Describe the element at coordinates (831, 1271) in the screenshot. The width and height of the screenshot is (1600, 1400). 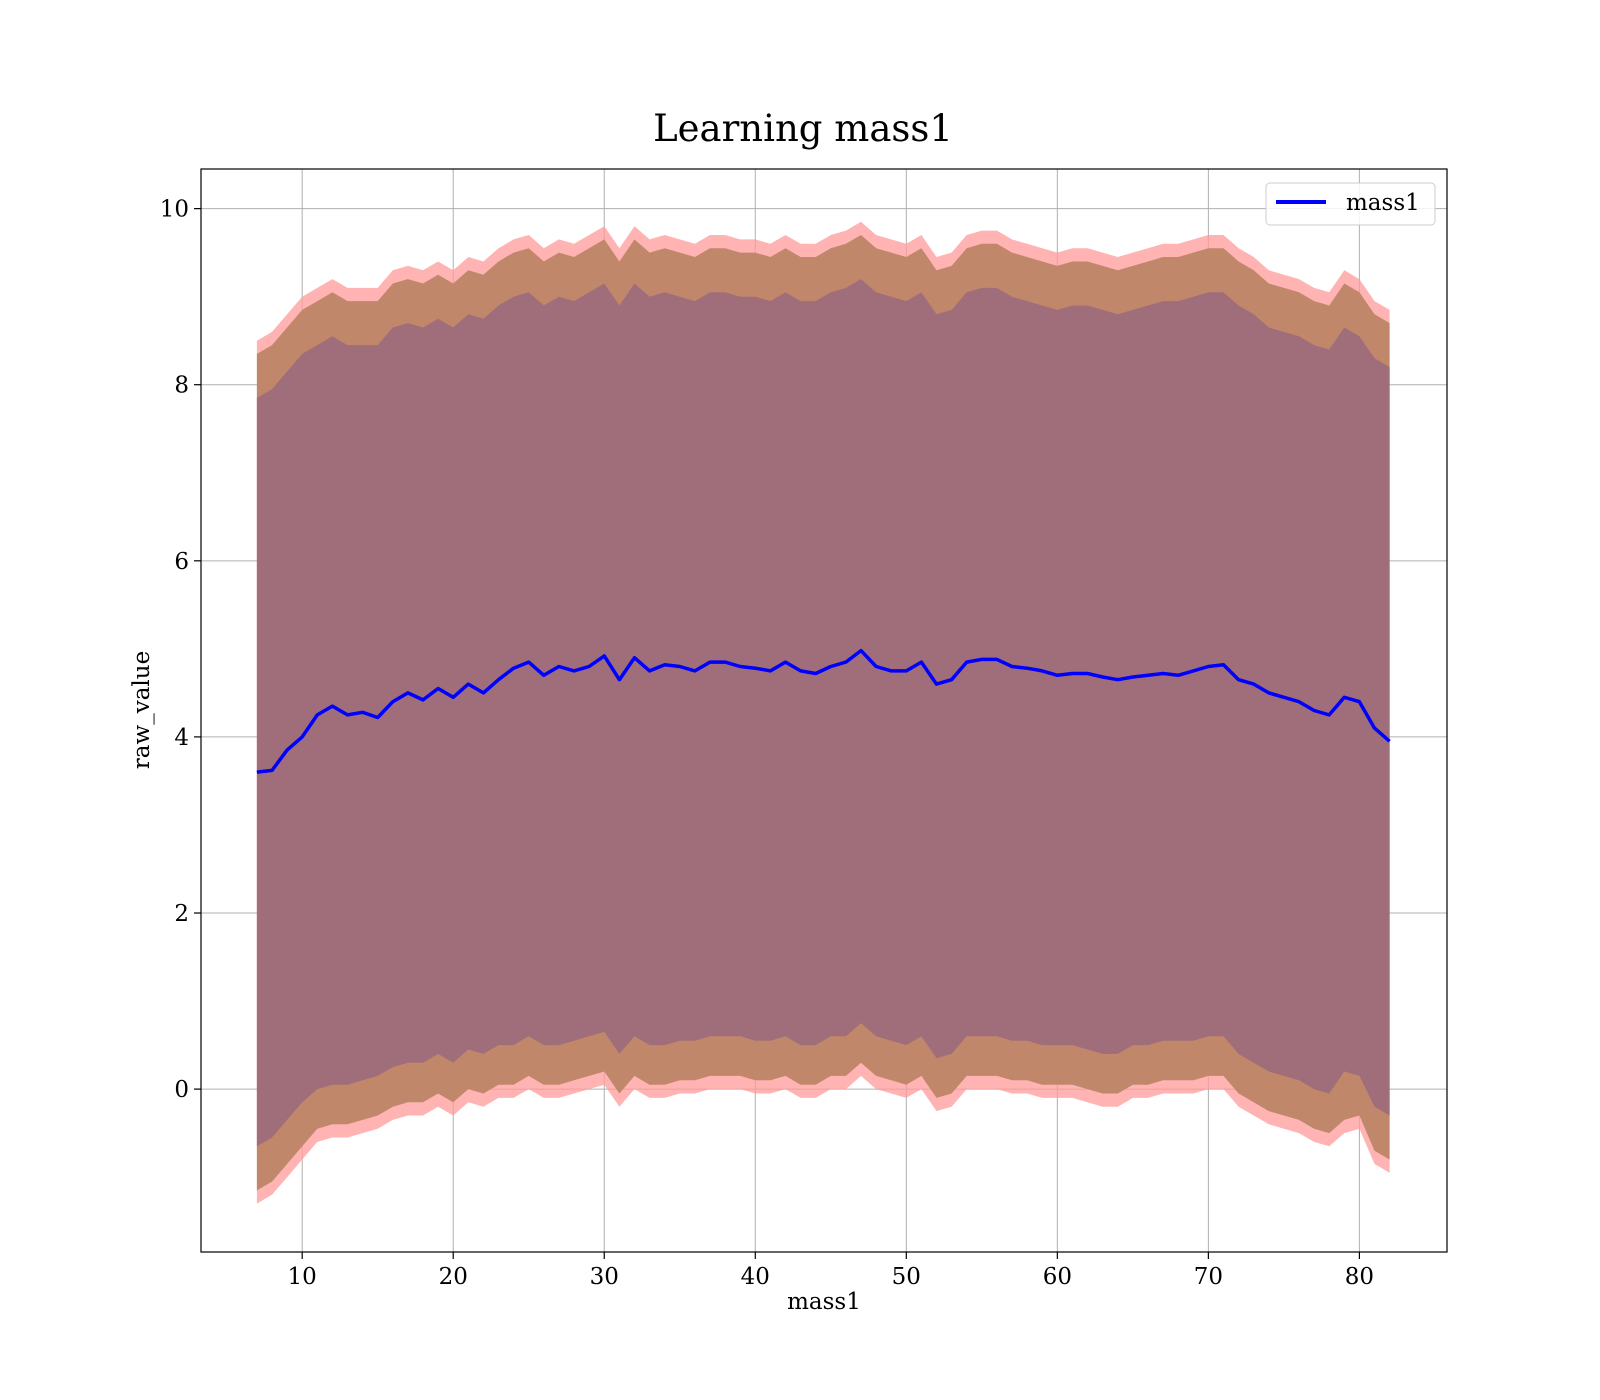
I see `x-axis: 10 20 30 40 50 60 70 80` at that location.